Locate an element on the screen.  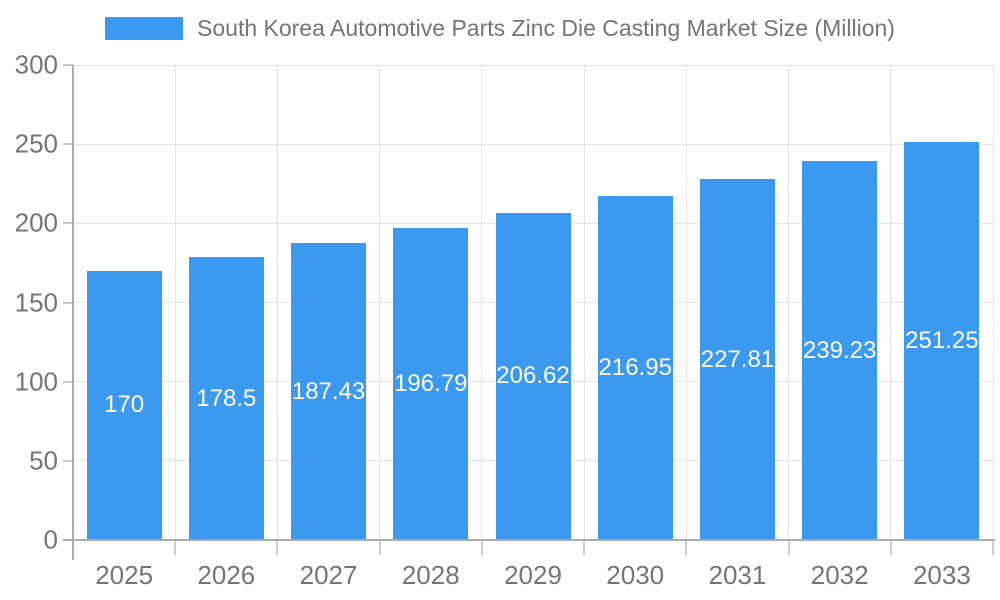
y-axis-label: 150 is located at coordinates (36, 302).